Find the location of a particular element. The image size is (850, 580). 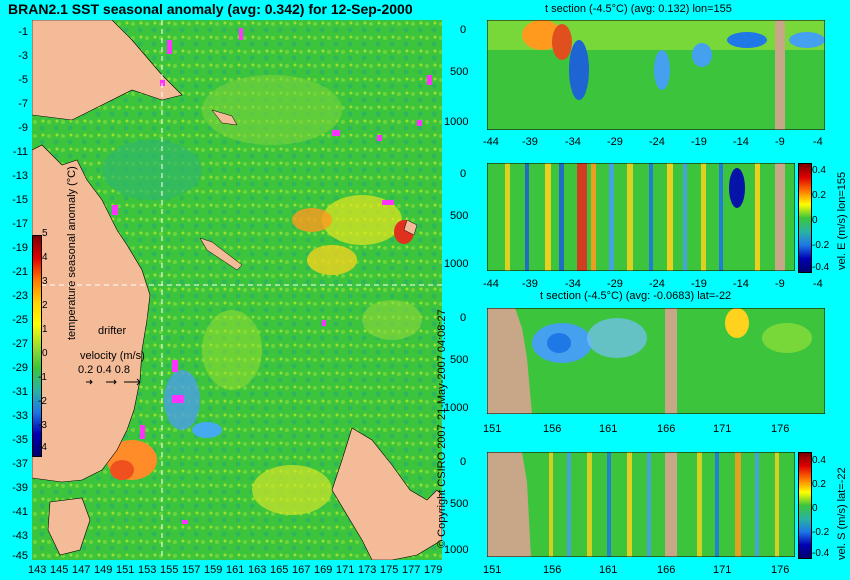

map-x-tick: 149 is located at coordinates (103, 570).